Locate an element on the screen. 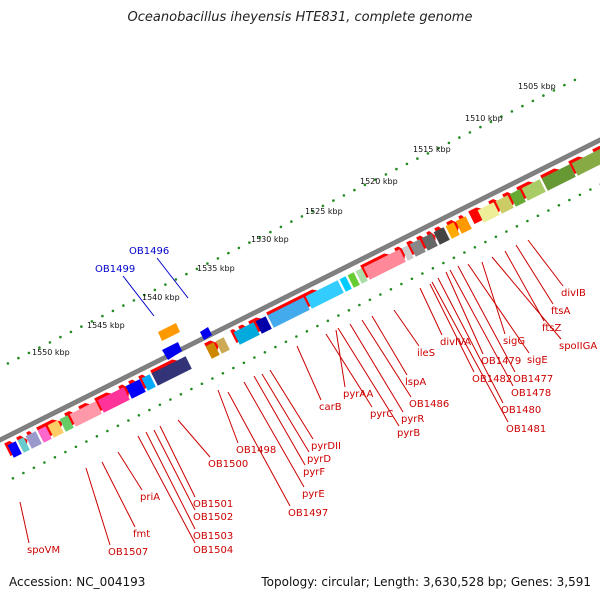 This screenshot has height=600, width=600. gene-label: OB1477 is located at coordinates (533, 379).